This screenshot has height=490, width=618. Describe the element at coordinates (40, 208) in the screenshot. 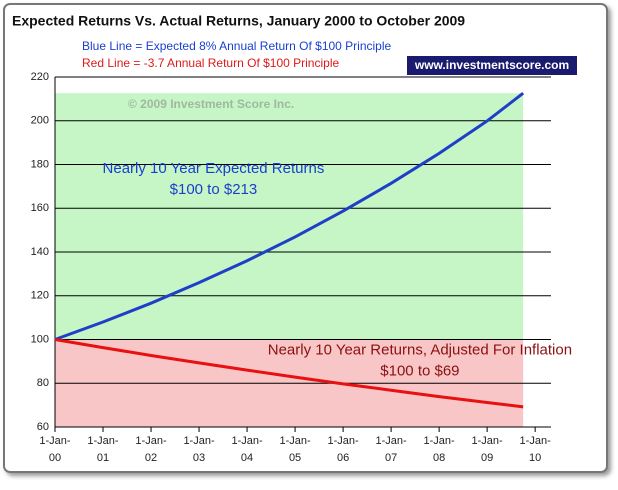

I see `y-tick-label: 160` at that location.